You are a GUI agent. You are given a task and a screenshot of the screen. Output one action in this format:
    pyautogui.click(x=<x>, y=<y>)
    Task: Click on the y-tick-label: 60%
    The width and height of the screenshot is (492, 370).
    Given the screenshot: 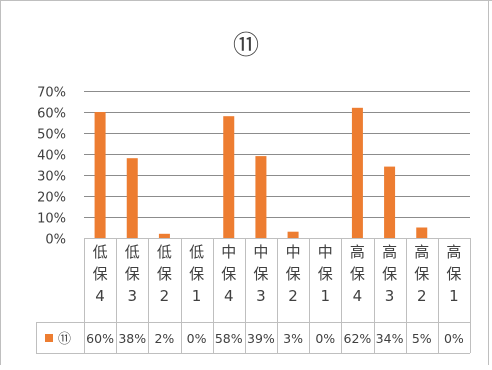 What is the action you would take?
    pyautogui.click(x=51, y=114)
    